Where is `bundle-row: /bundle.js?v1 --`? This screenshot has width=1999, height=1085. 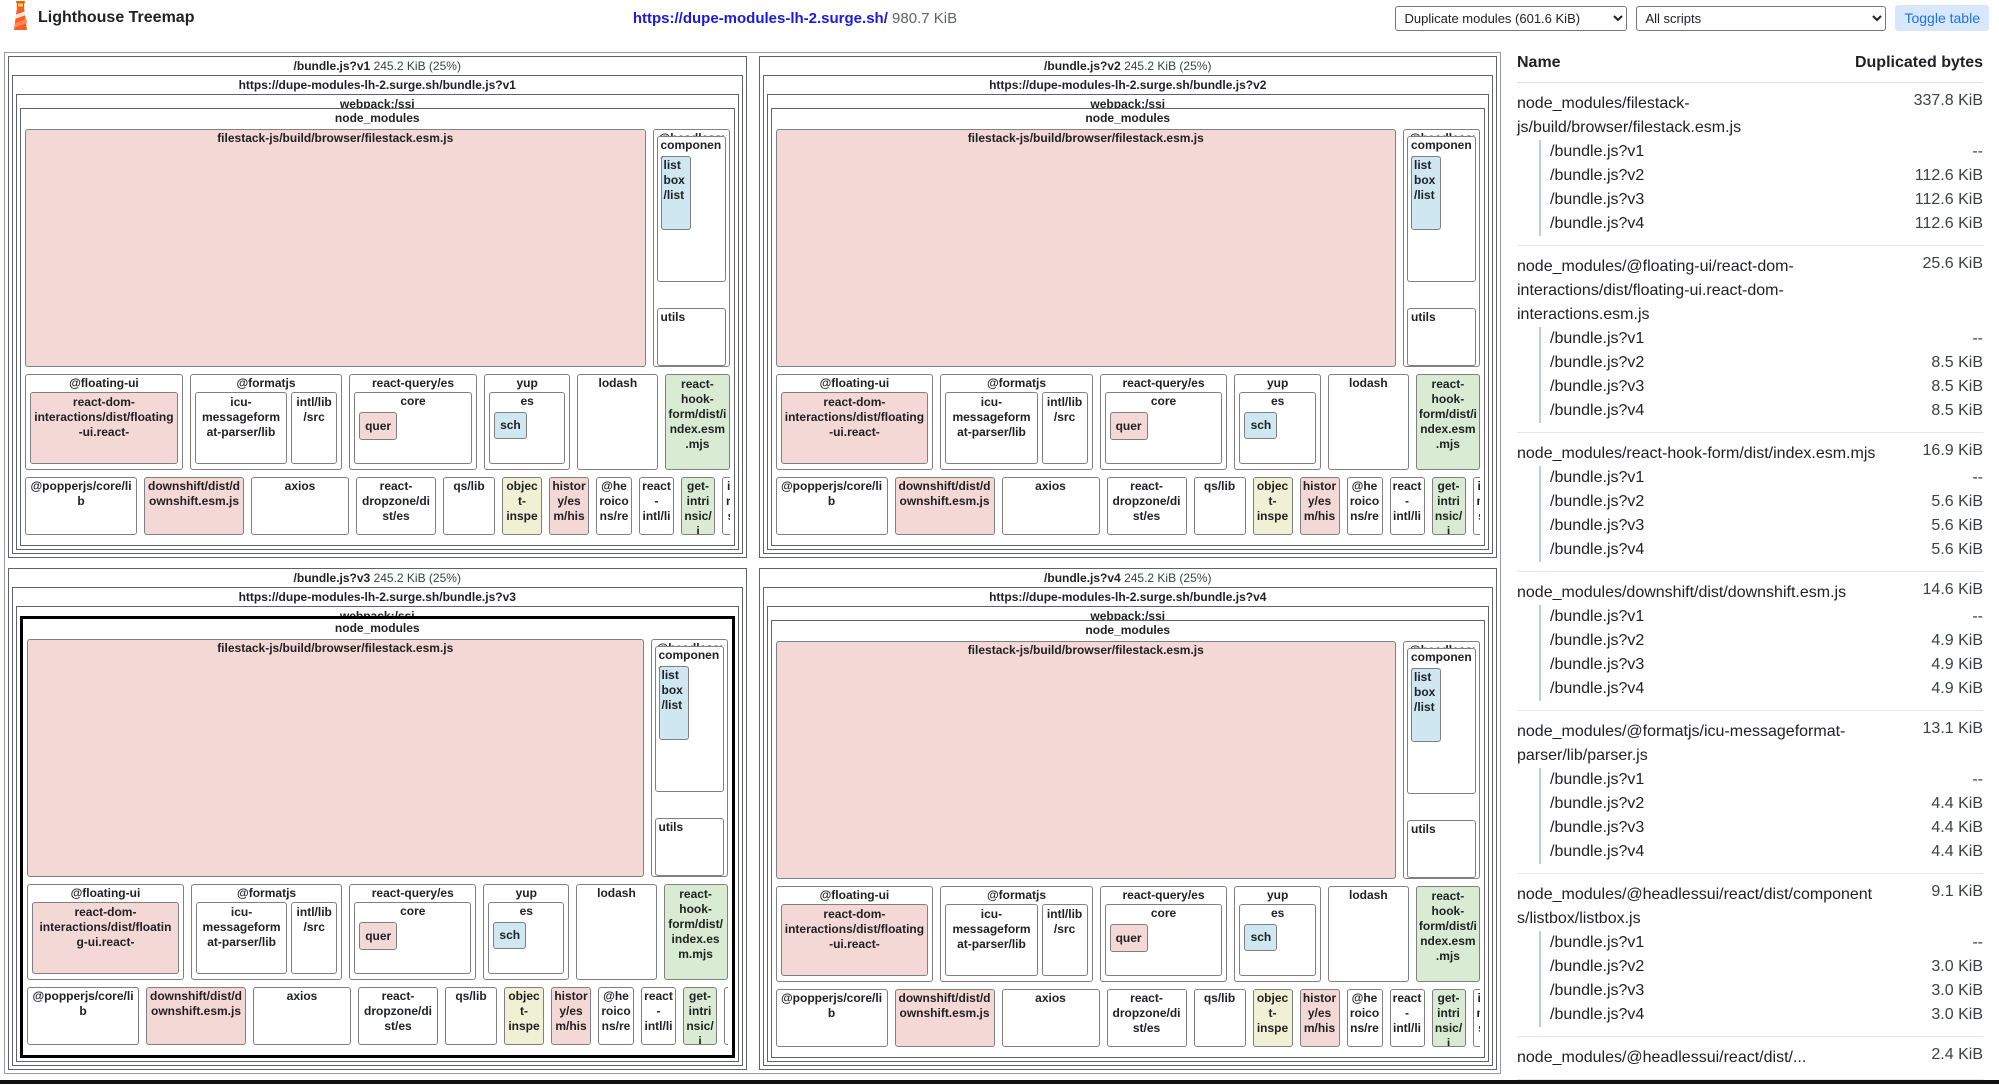 bundle-row: /bundle.js?v1 -- is located at coordinates (1750, 617).